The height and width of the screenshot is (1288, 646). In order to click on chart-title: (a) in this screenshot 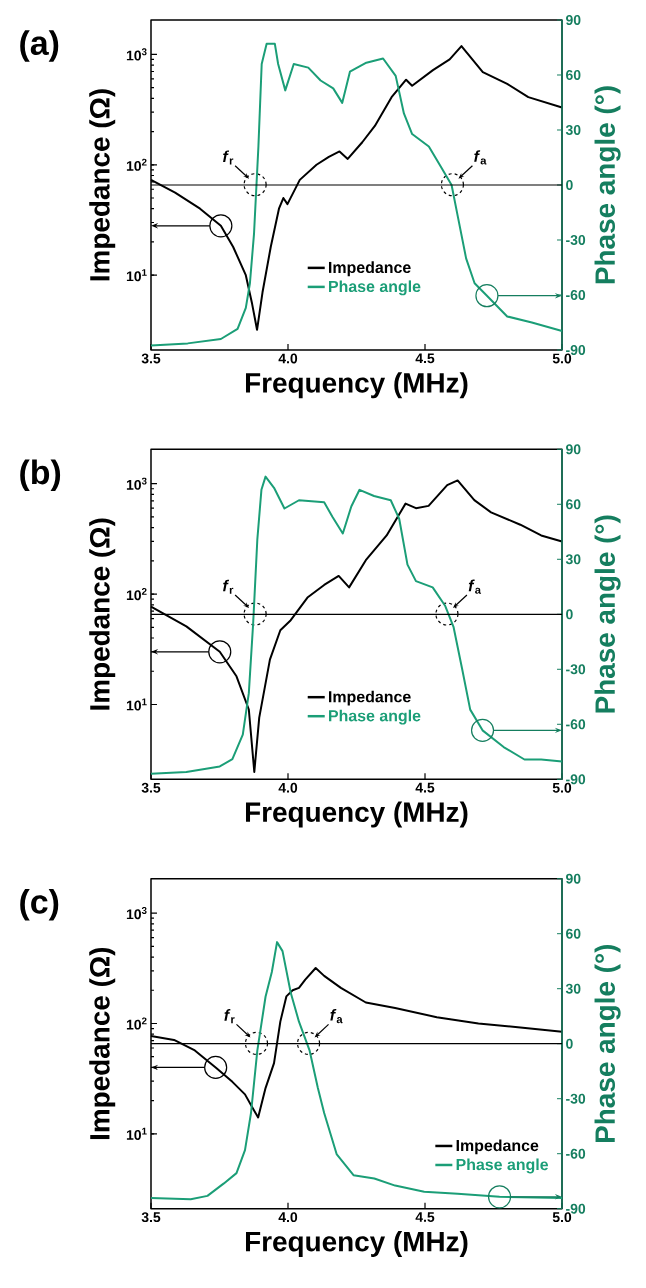, I will do `click(39, 46)`.